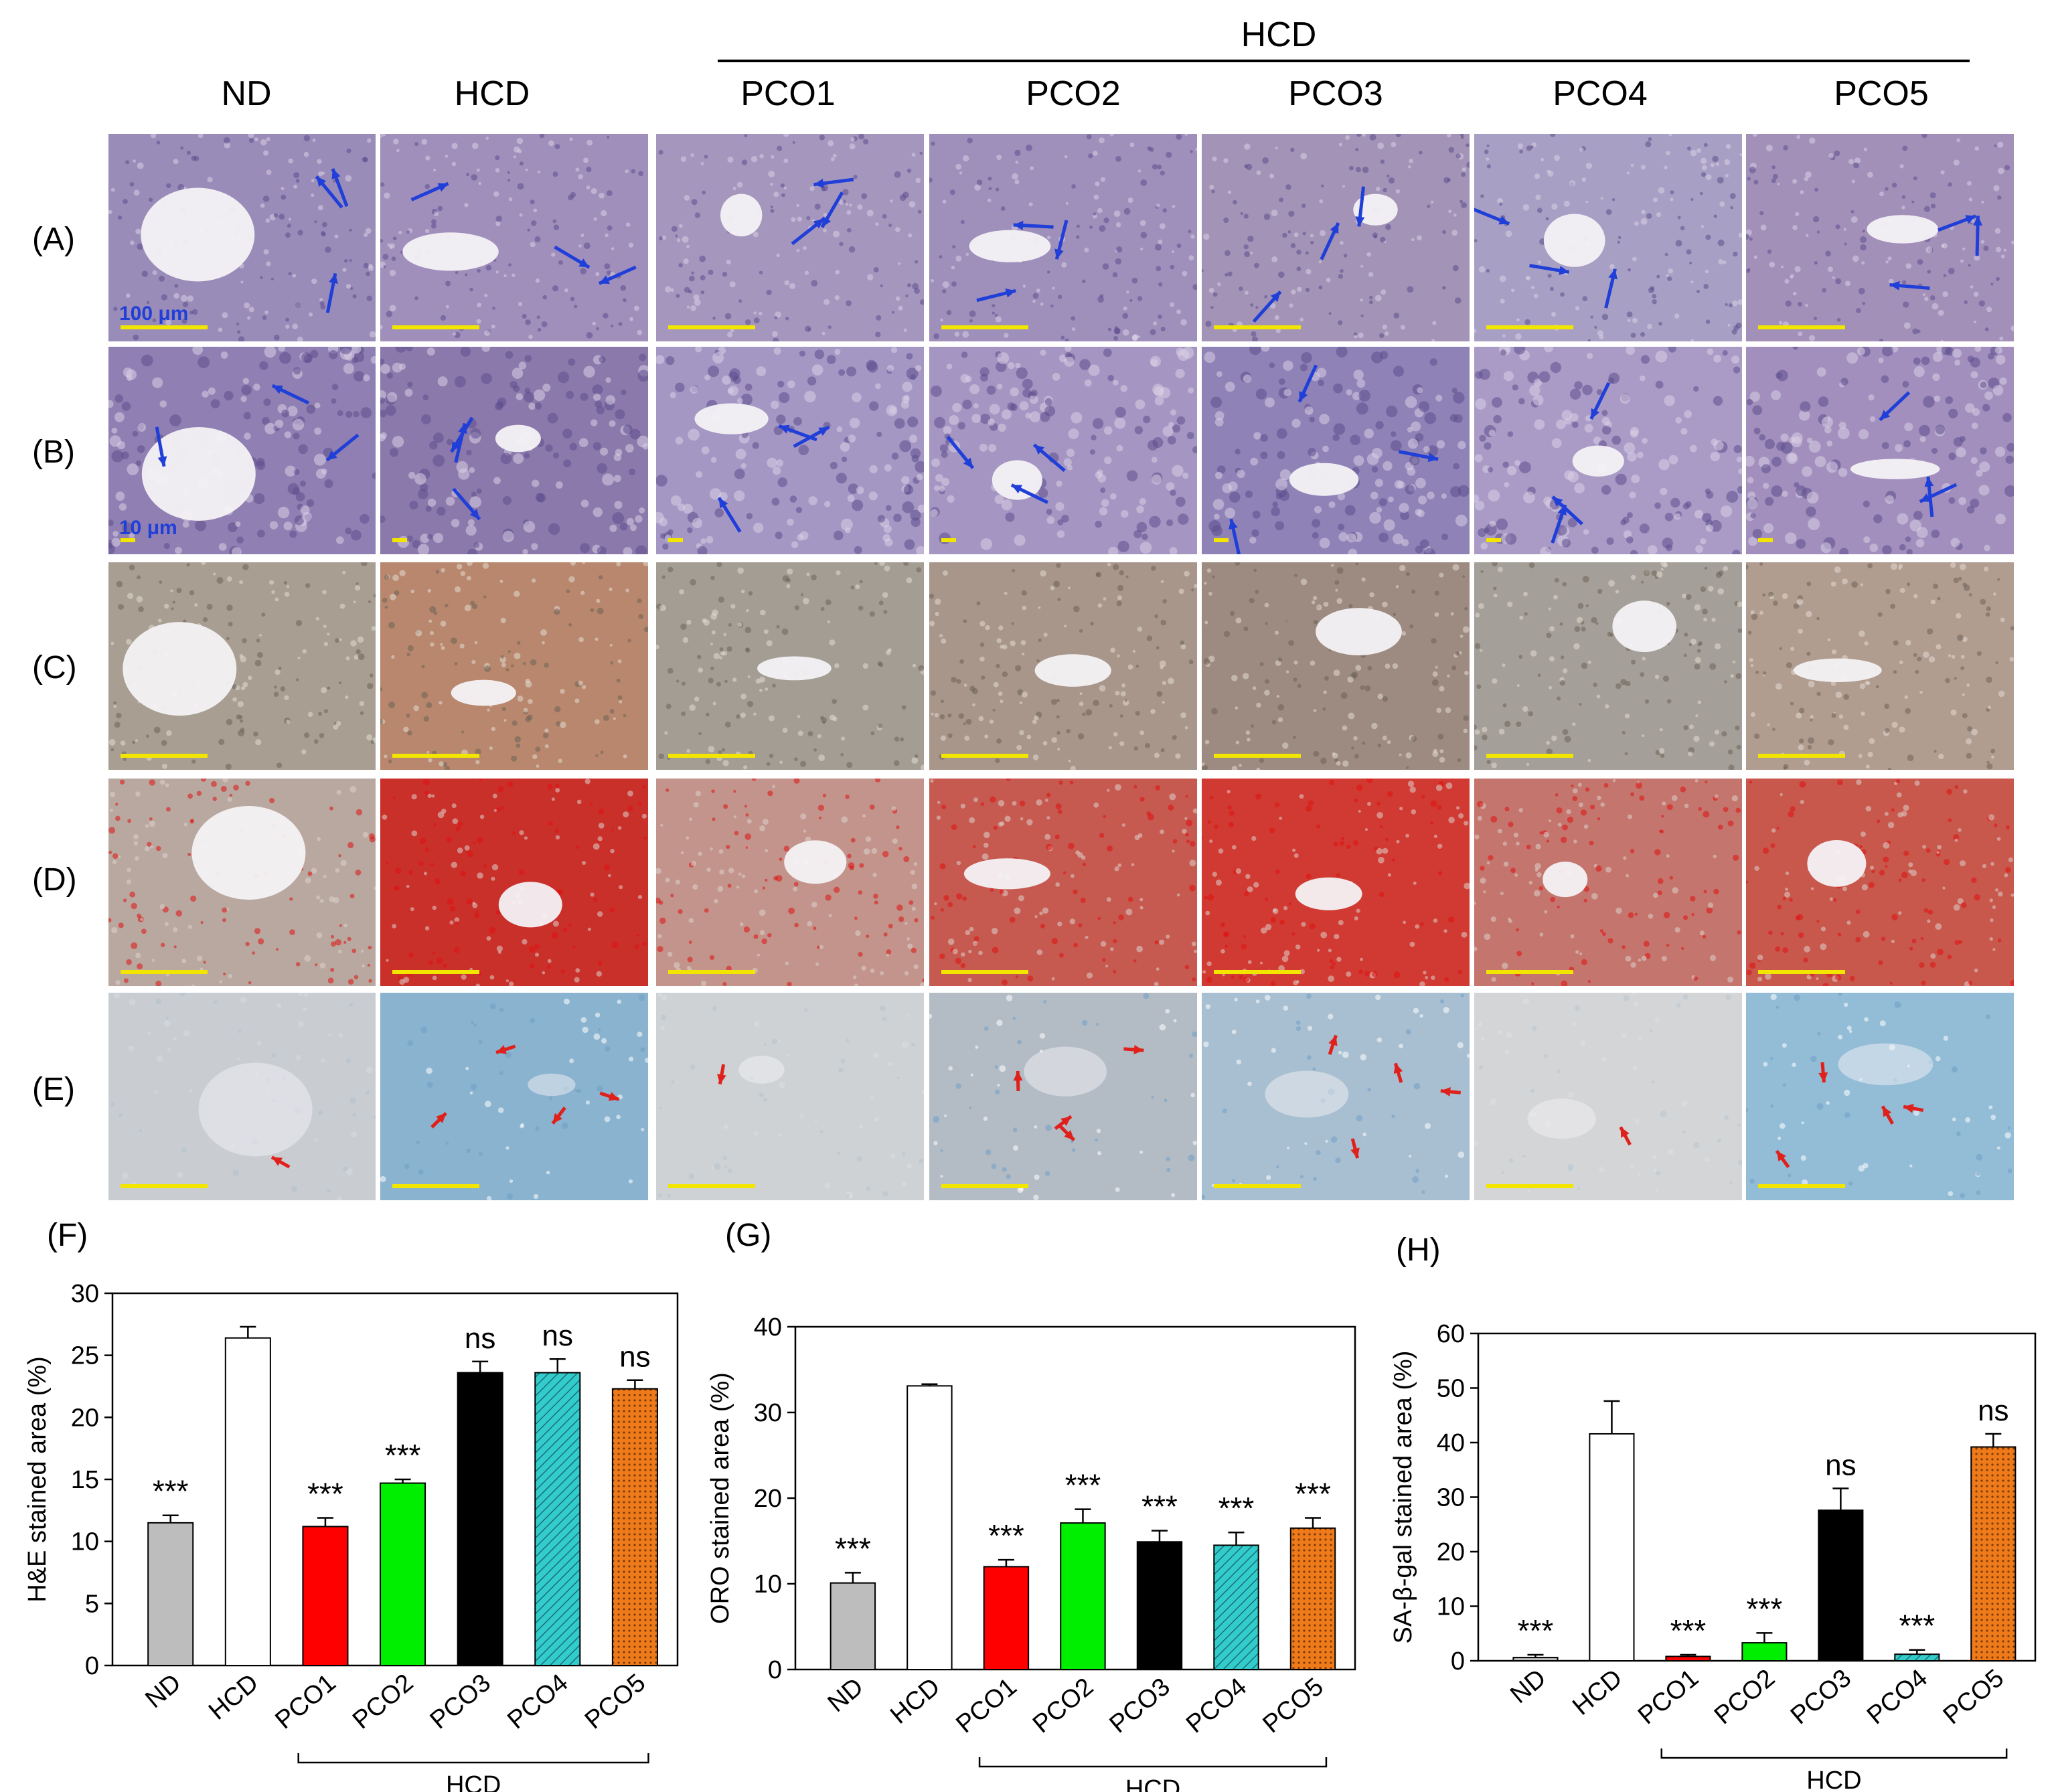 This screenshot has width=2052, height=1792. I want to click on row-label-c: (C), so click(55, 667).